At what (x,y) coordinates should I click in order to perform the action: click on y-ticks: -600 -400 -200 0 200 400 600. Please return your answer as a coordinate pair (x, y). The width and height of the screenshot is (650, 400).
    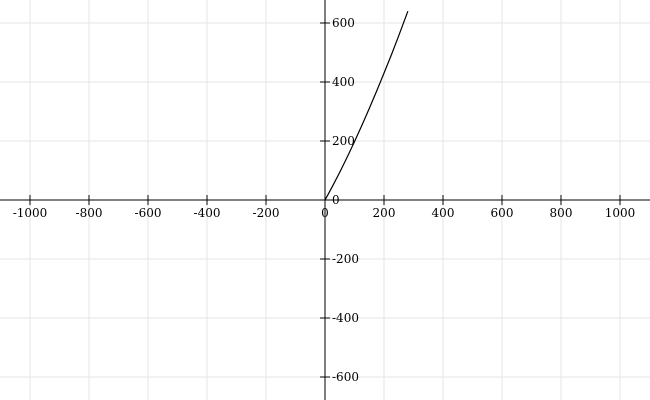
    Looking at the image, I should click on (339, 200).